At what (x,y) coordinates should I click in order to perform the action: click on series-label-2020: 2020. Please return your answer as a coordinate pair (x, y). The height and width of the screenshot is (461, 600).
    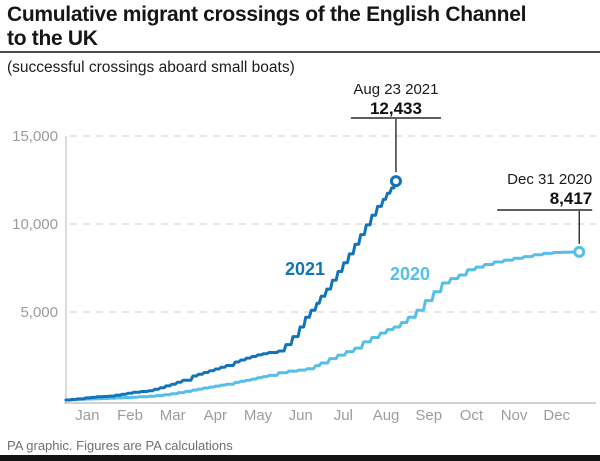
    Looking at the image, I should click on (410, 274).